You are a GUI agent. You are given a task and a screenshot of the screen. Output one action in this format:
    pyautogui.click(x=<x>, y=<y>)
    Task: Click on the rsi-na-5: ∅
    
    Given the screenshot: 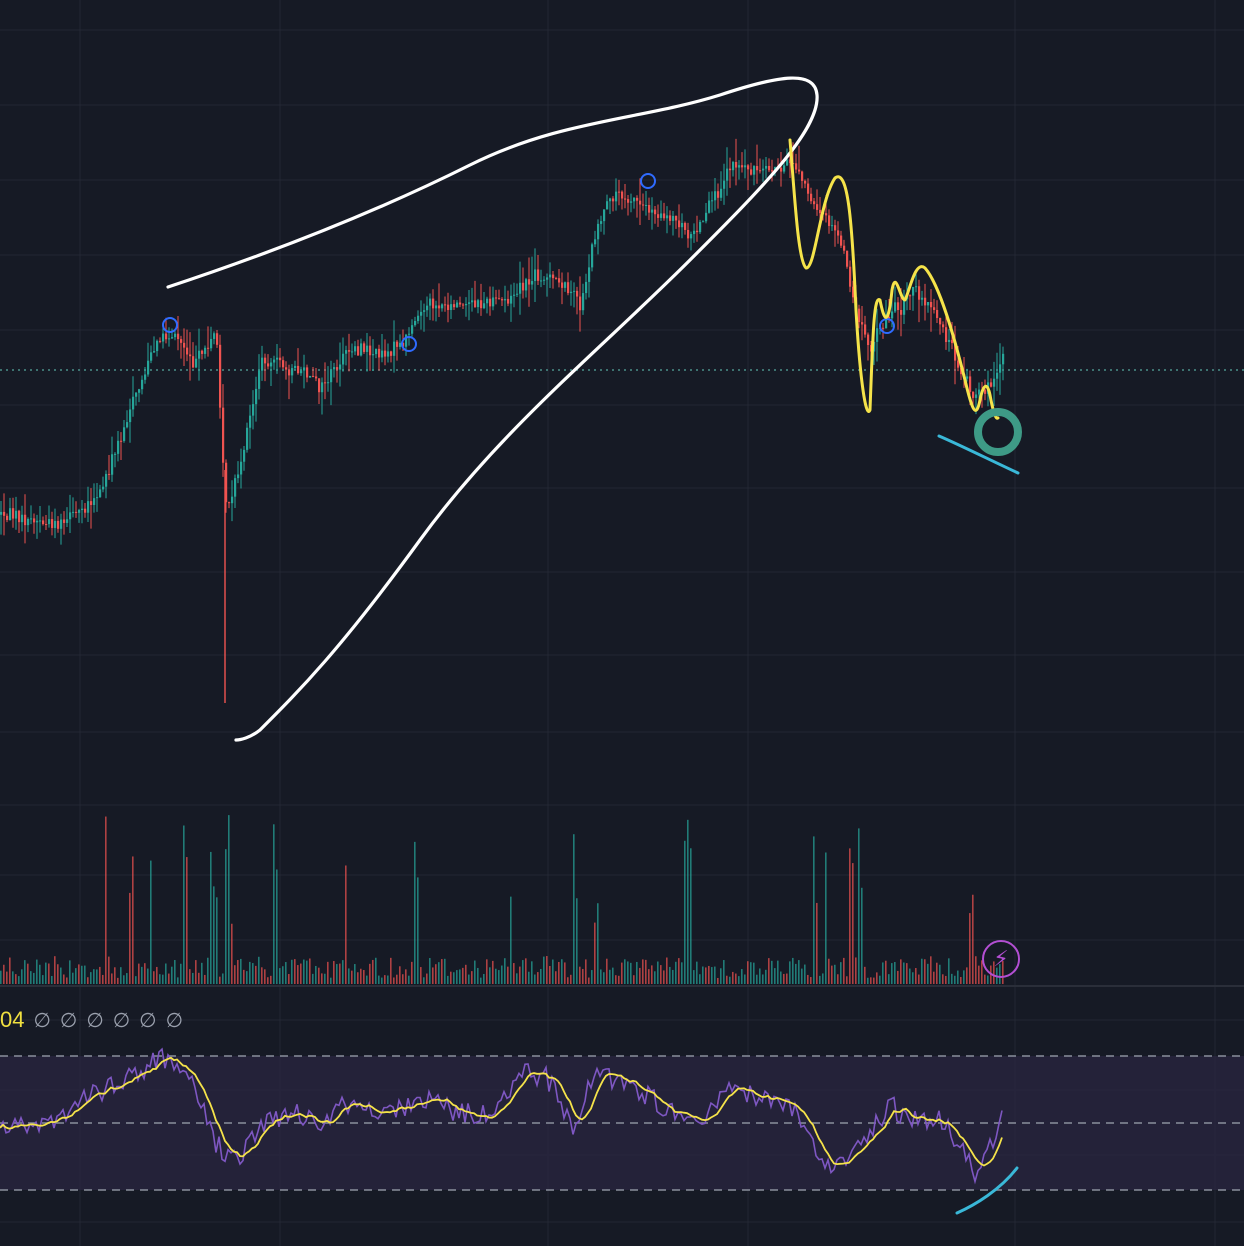 What is the action you would take?
    pyautogui.click(x=148, y=1020)
    